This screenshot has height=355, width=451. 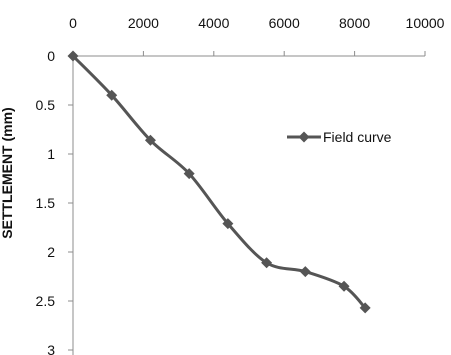 I want to click on y-tick-label: 1.5, so click(x=46, y=203).